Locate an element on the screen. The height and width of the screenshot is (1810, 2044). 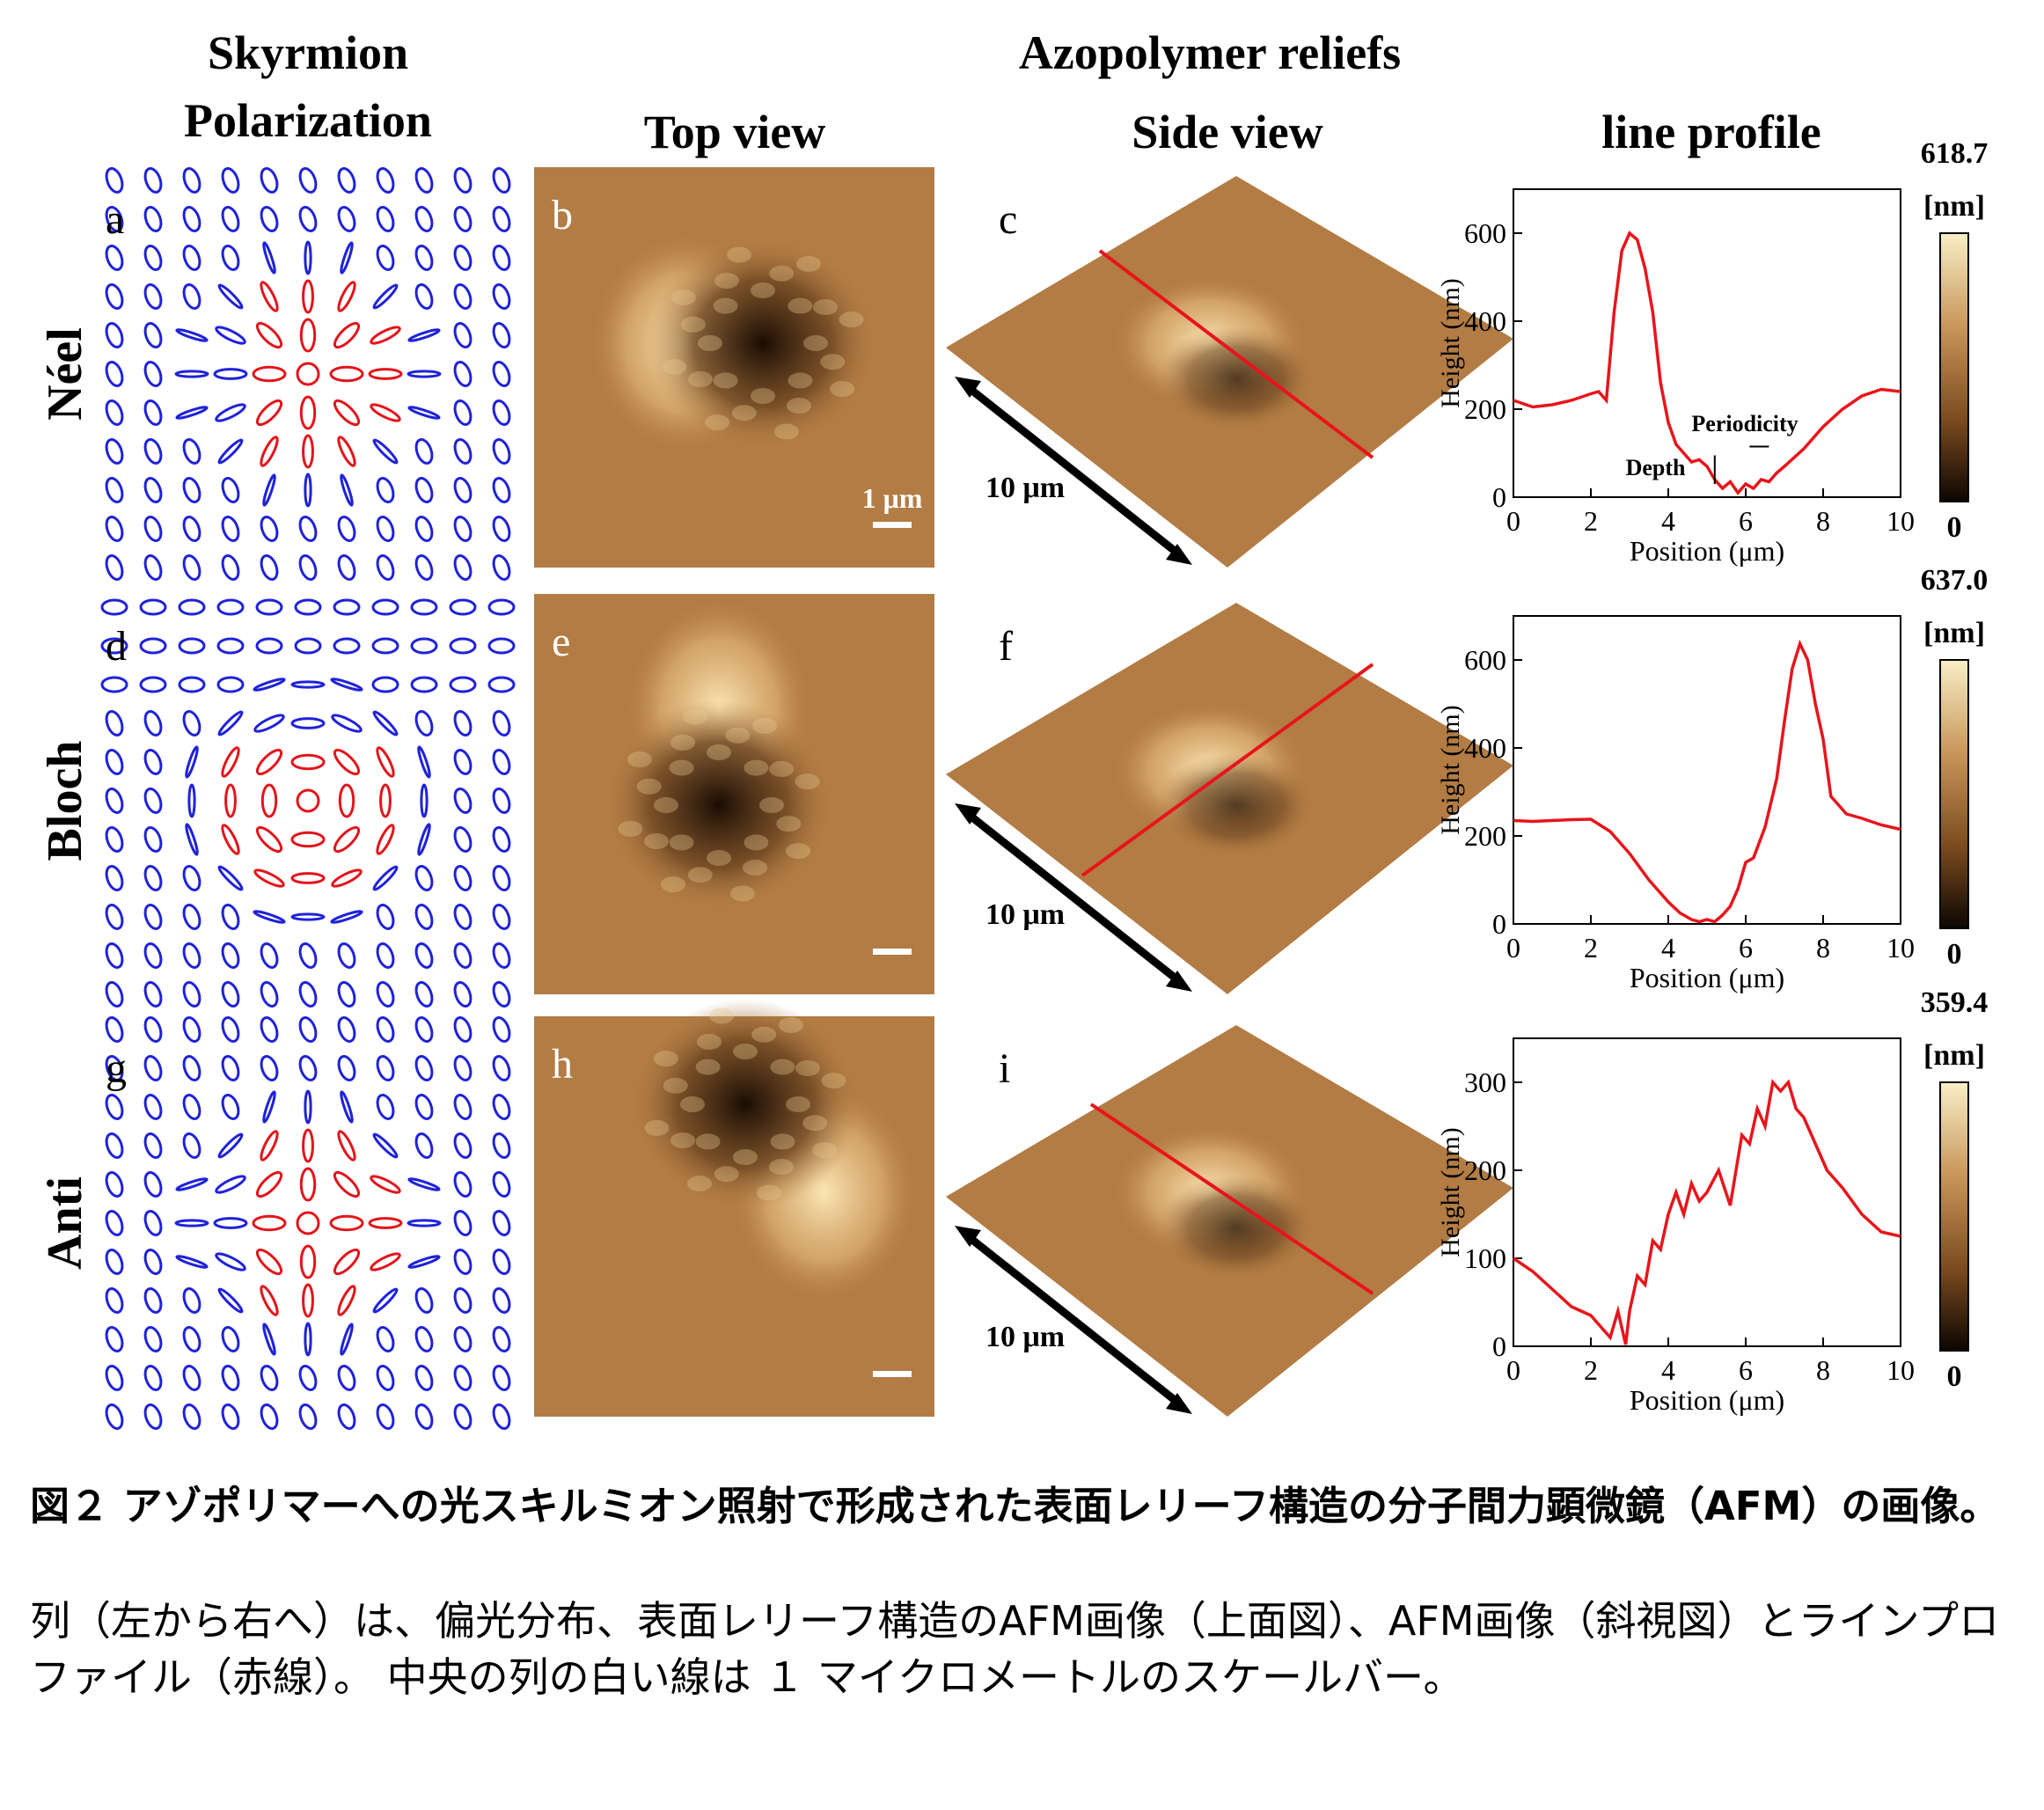
afm-dip is located at coordinates (1236, 1228).